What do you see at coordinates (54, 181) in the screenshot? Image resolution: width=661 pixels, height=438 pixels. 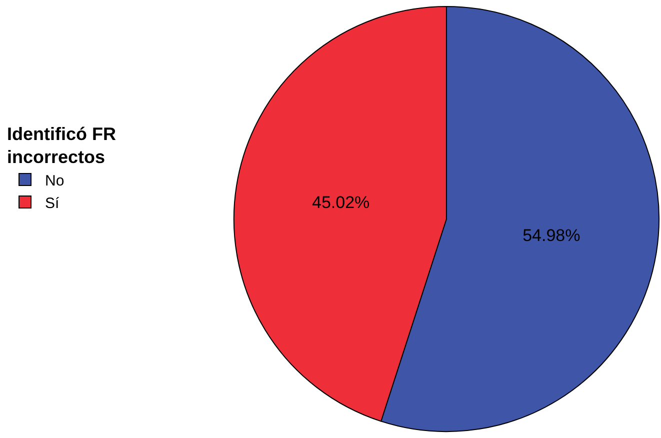 I see `legend-label: No` at bounding box center [54, 181].